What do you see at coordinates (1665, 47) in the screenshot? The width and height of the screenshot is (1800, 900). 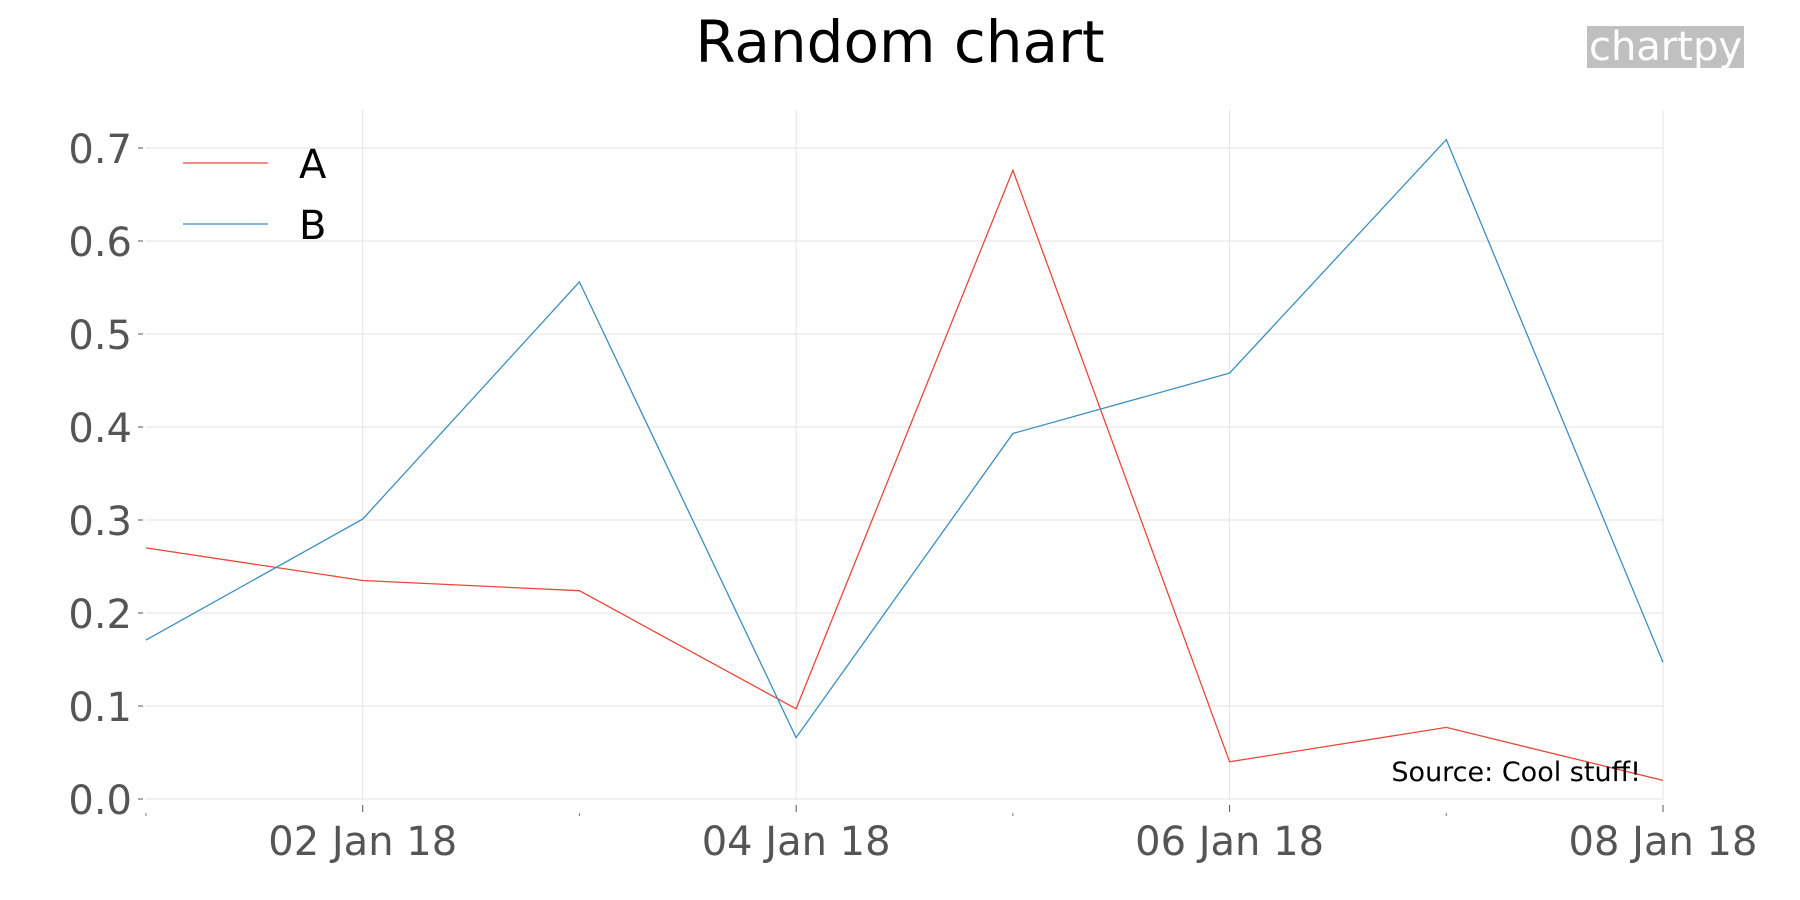 I see `watermark: chartpy` at bounding box center [1665, 47].